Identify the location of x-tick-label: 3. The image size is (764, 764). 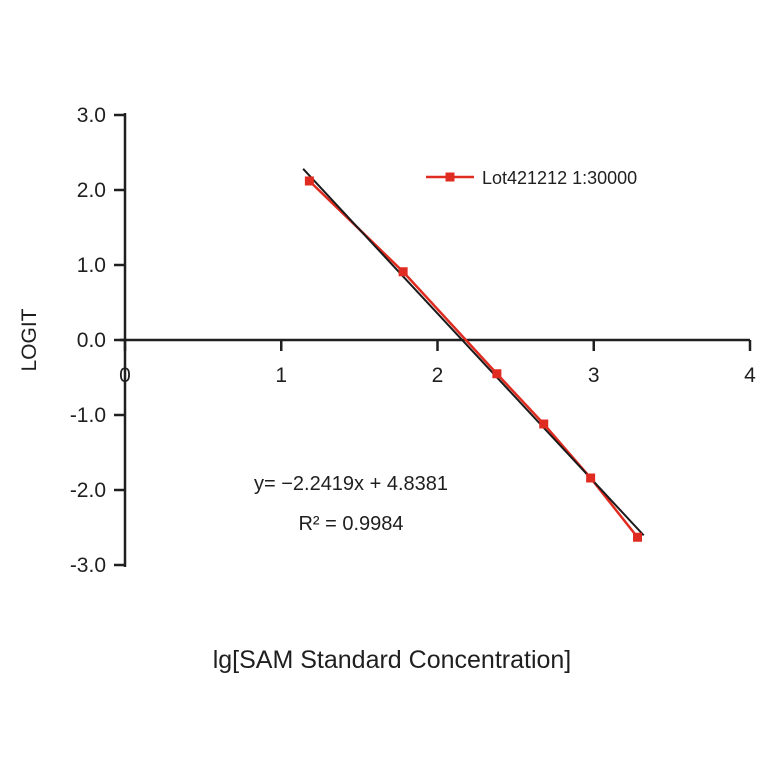
(594, 375).